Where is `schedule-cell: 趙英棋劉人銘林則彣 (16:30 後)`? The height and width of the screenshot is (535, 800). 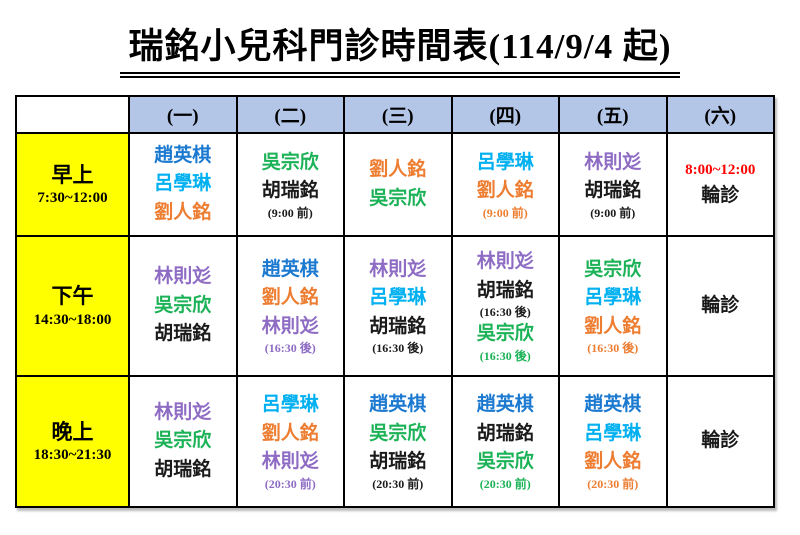 schedule-cell: 趙英棋劉人銘林則彣 (16:30 後) is located at coordinates (290, 306).